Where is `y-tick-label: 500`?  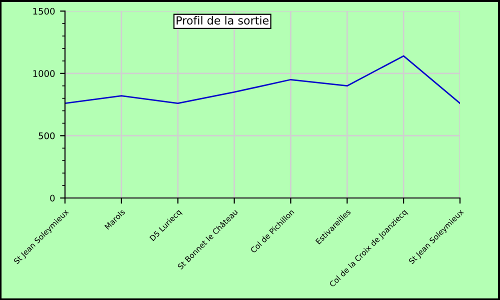 y-tick-label: 500 is located at coordinates (46, 136).